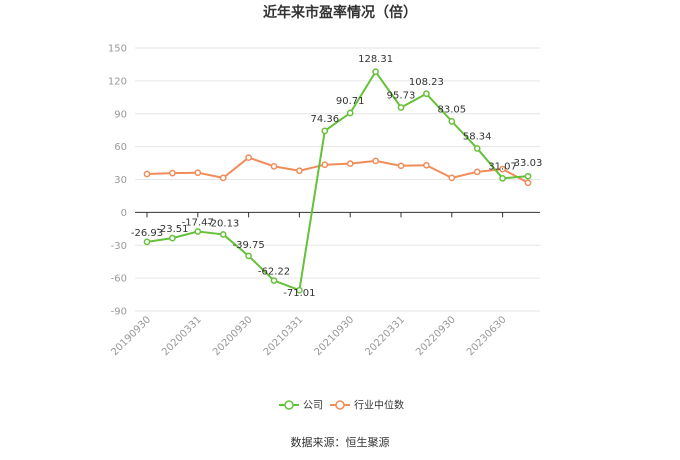 The width and height of the screenshot is (680, 460). Describe the element at coordinates (477, 136) in the screenshot. I see `company-data-label: 58.34` at that location.